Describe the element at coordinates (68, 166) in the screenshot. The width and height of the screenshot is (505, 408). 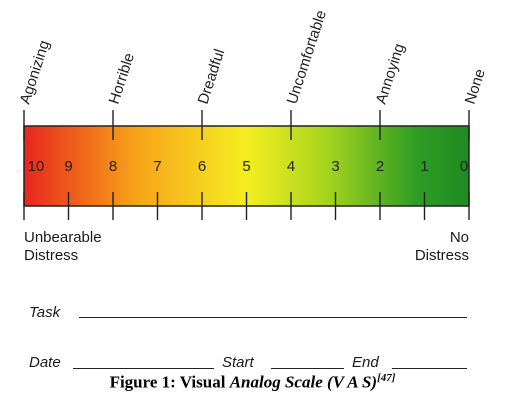
I see `scale-number-9: 9` at that location.